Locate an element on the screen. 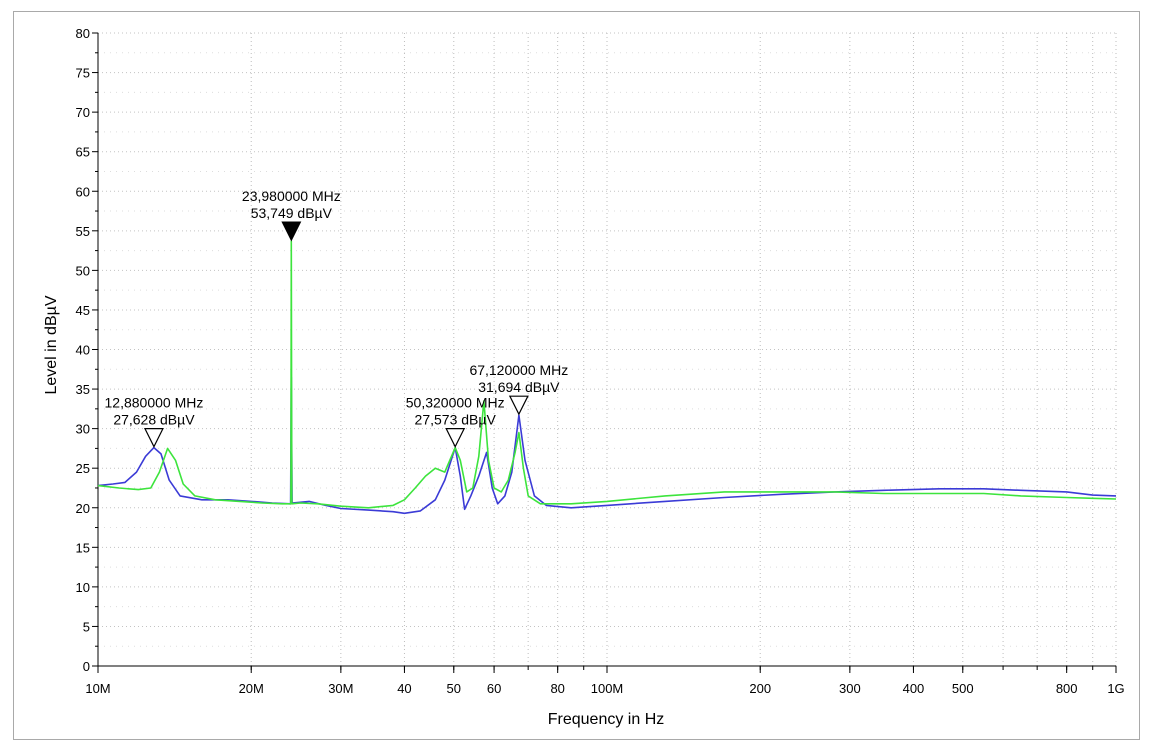 Image resolution: width=1154 pixels, height=745 pixels. marker-frequency-label: 12,880000 MHz is located at coordinates (154, 403).